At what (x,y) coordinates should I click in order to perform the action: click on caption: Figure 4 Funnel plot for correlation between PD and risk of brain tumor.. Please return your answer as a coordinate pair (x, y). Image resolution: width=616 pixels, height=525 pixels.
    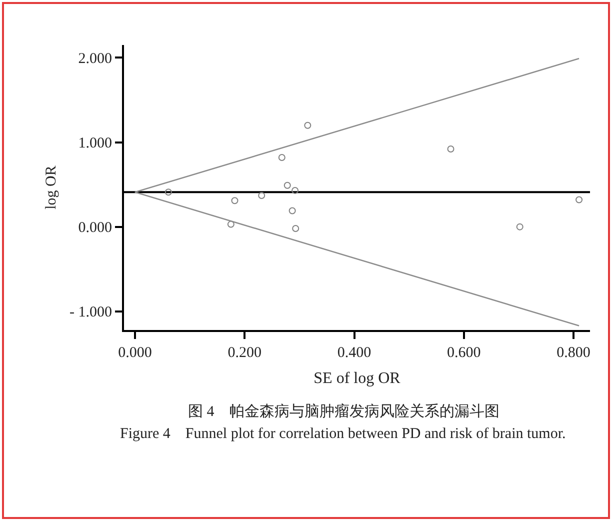
    Looking at the image, I should click on (343, 434).